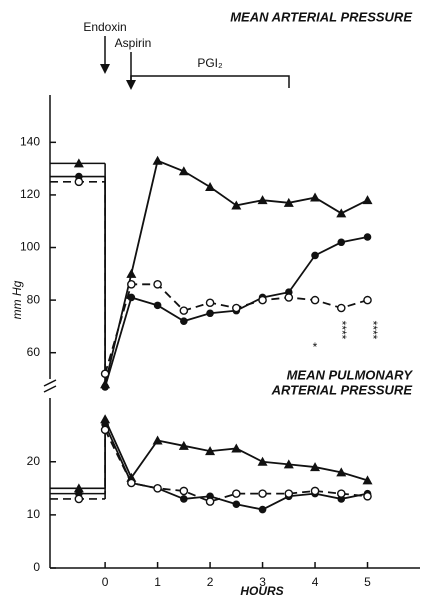 The height and width of the screenshot is (600, 425). I want to click on series-line, so click(236, 328).